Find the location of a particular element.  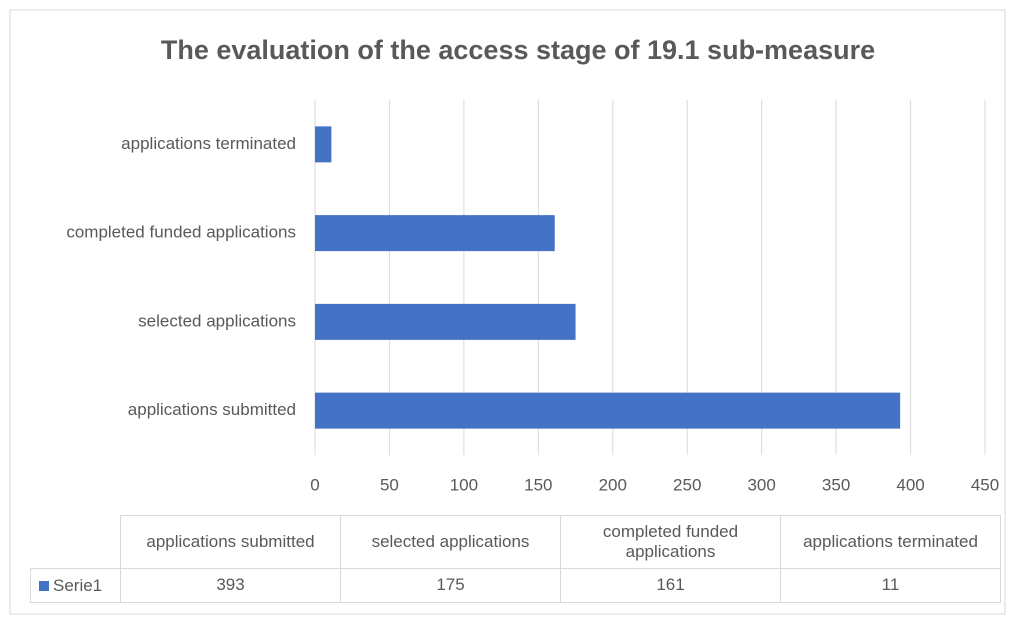

table-value: 161 is located at coordinates (670, 585).